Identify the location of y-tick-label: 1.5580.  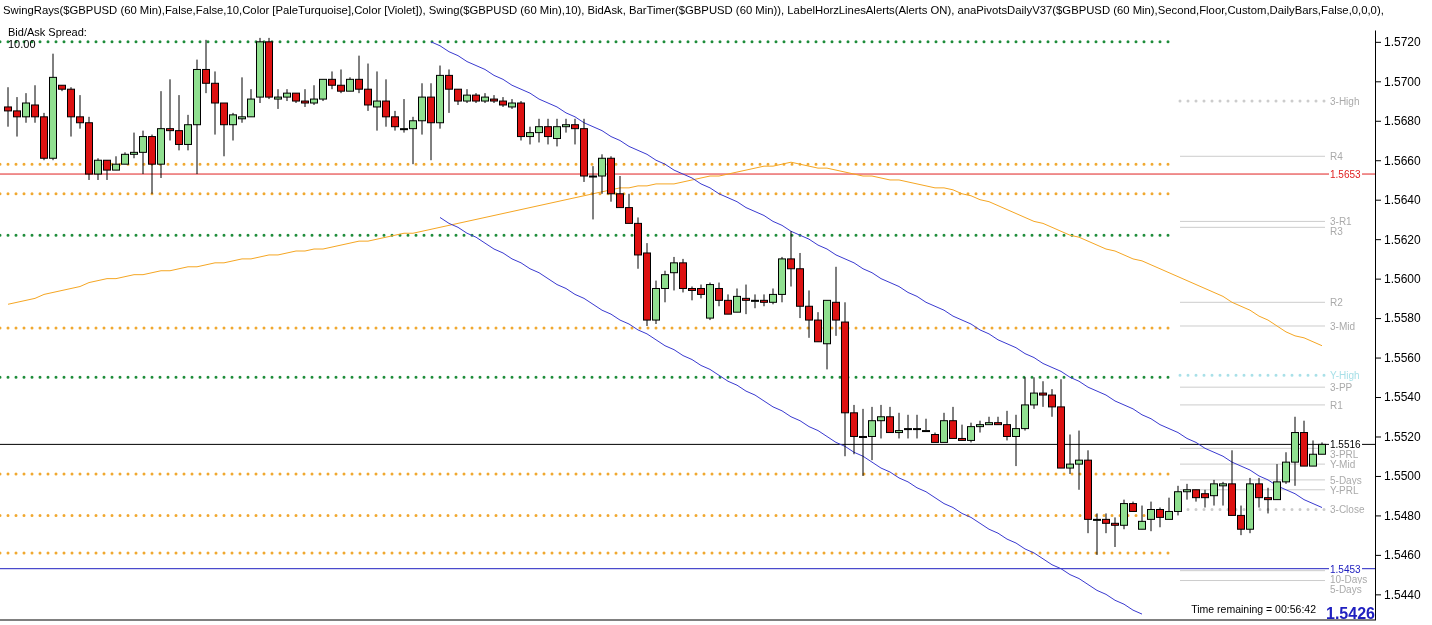
(1403, 318).